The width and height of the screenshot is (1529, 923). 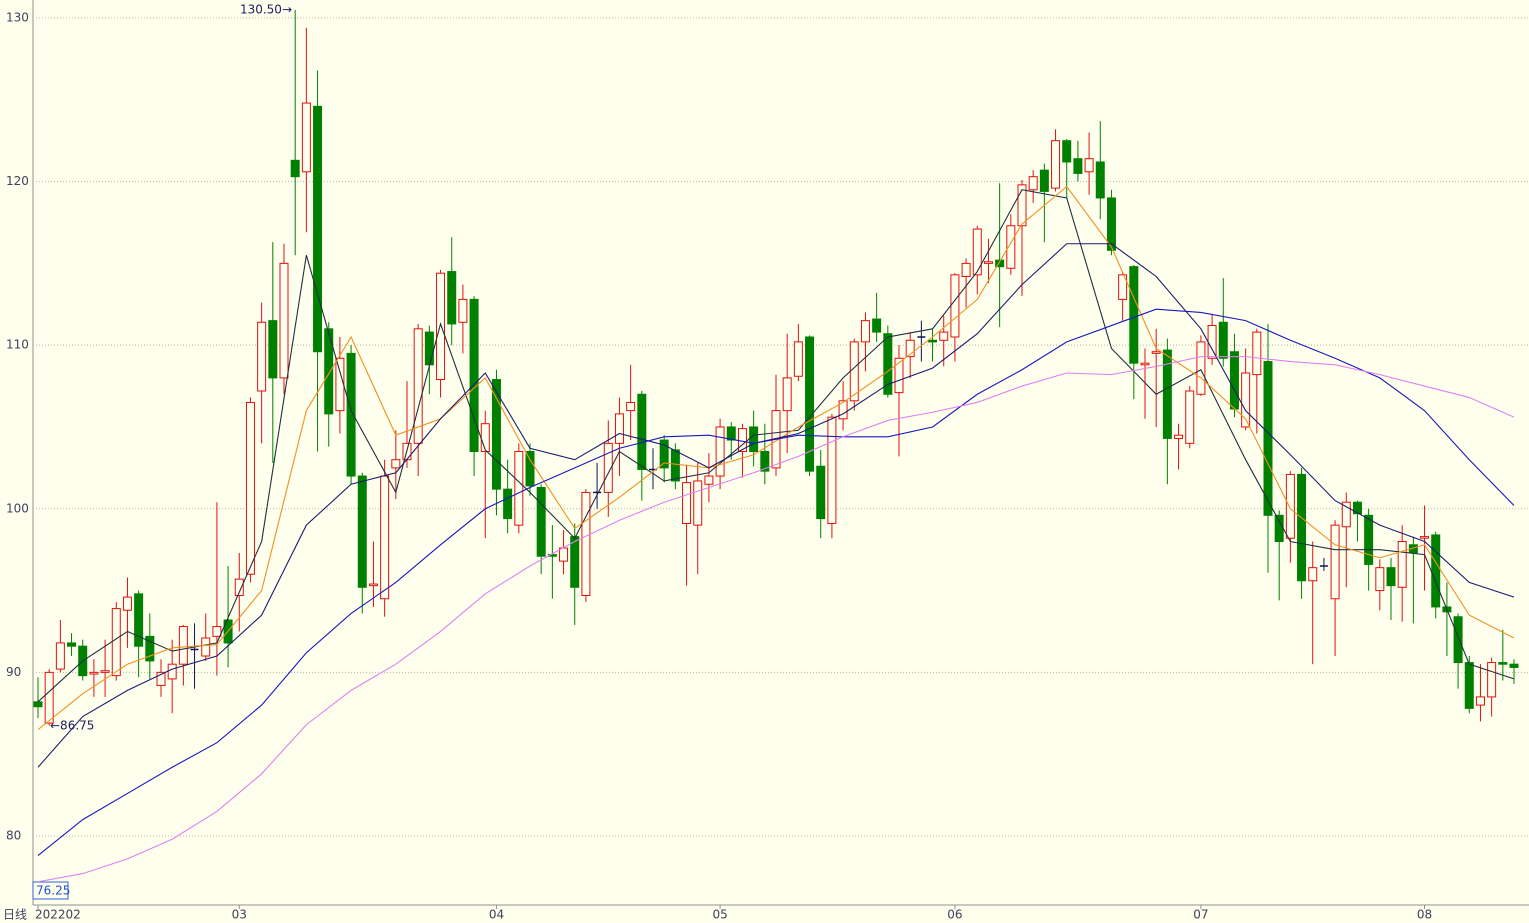 What do you see at coordinates (1424, 915) in the screenshot?
I see `x-tick-label: 08` at bounding box center [1424, 915].